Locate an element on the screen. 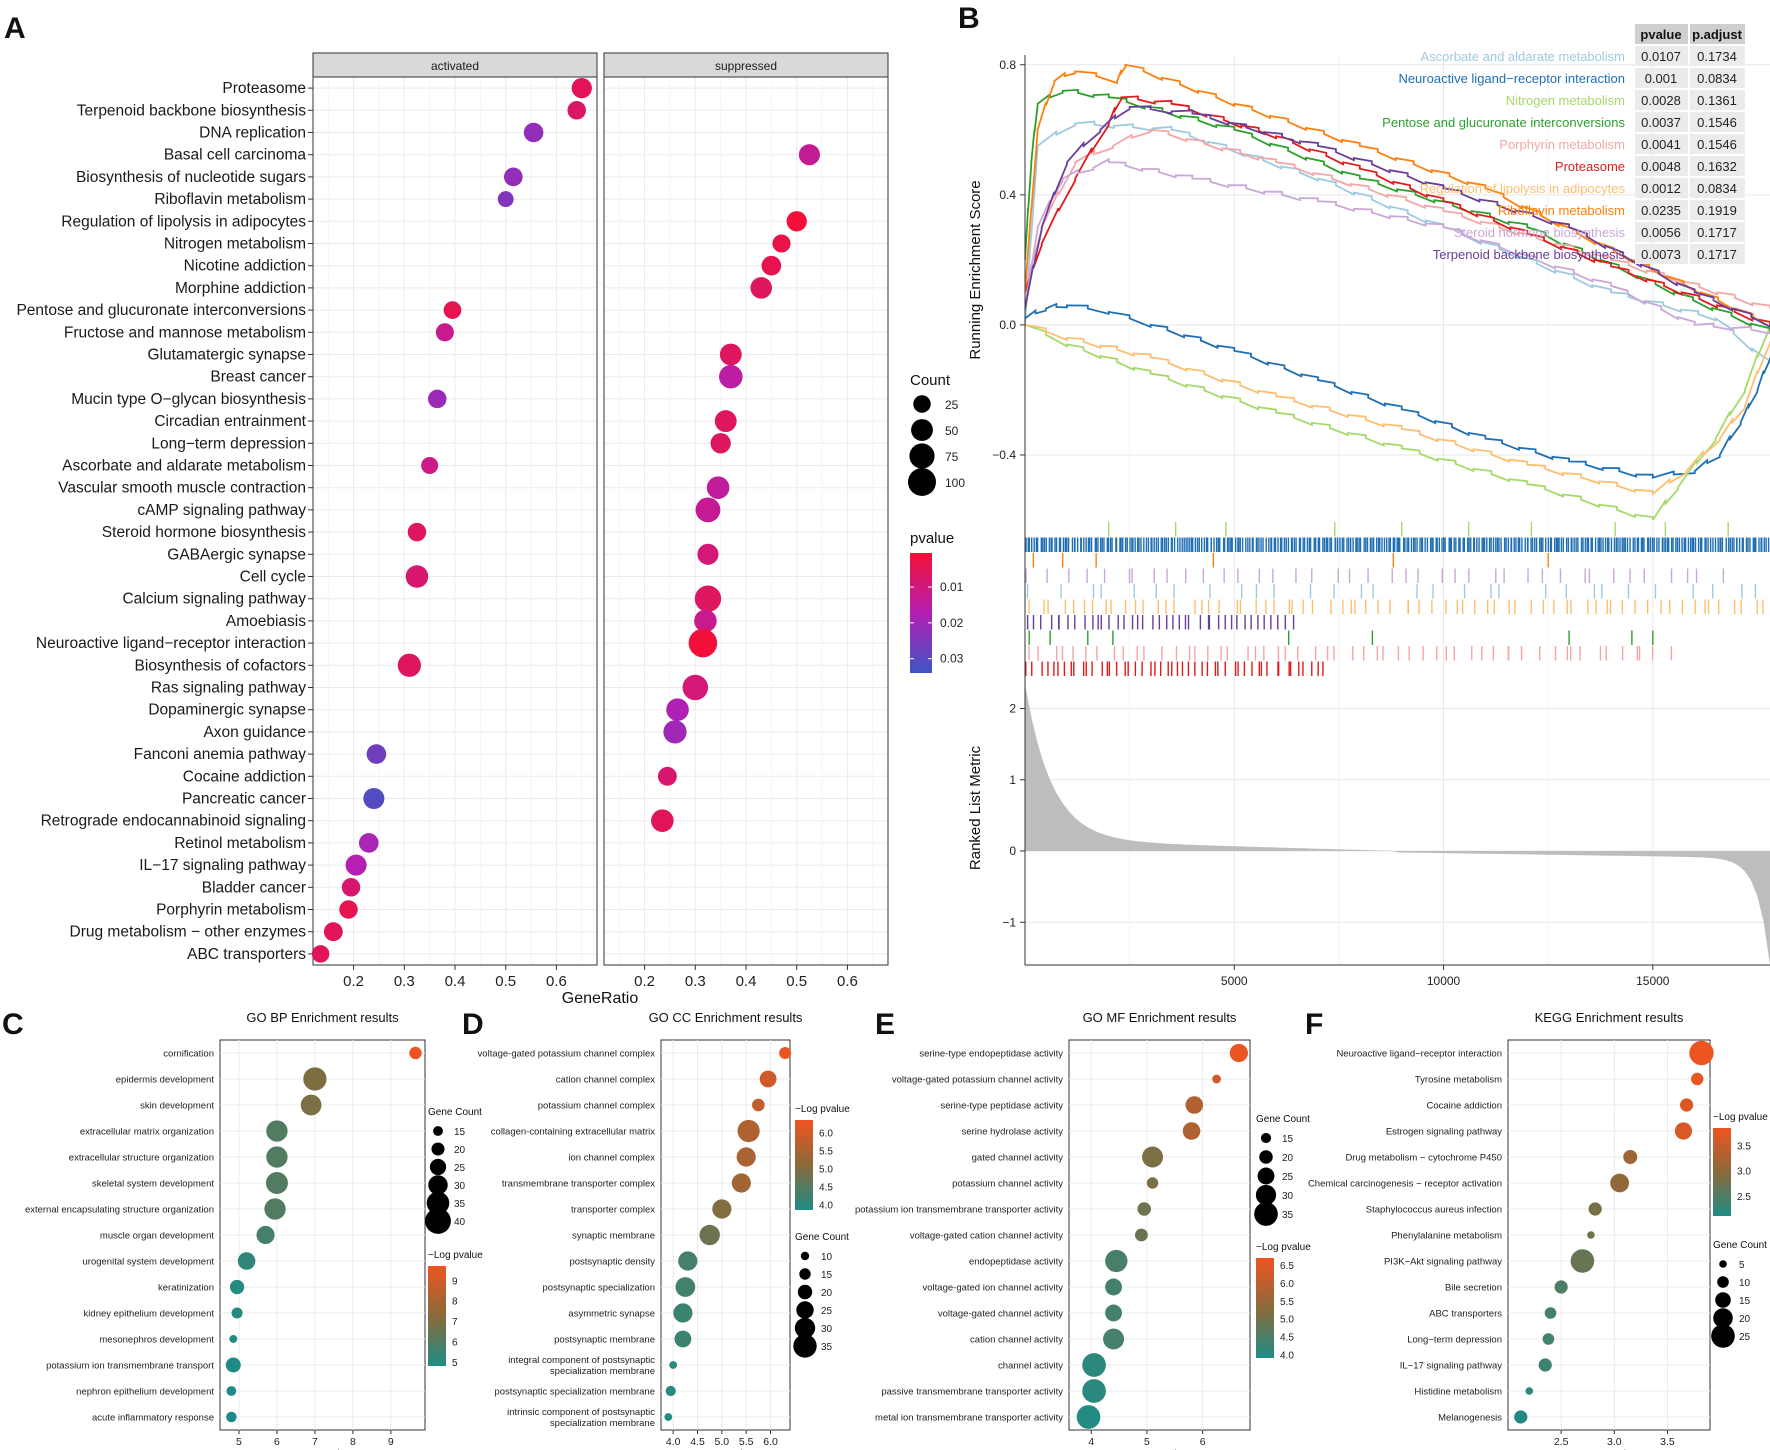  row-label: skin development is located at coordinates (177, 1106).